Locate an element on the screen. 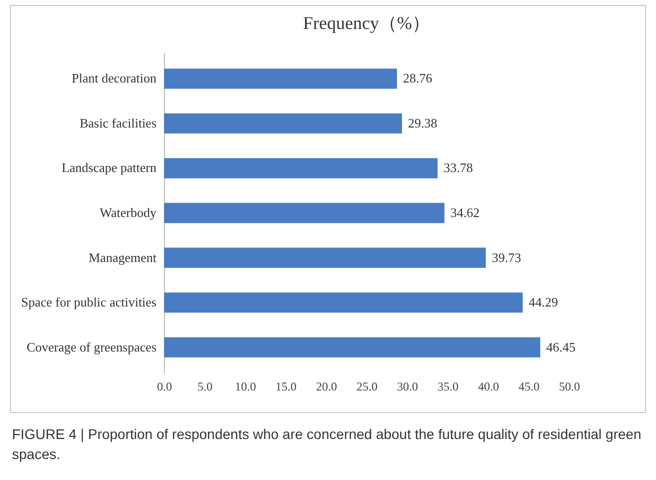  x-tick-label: 20.0 is located at coordinates (326, 387).